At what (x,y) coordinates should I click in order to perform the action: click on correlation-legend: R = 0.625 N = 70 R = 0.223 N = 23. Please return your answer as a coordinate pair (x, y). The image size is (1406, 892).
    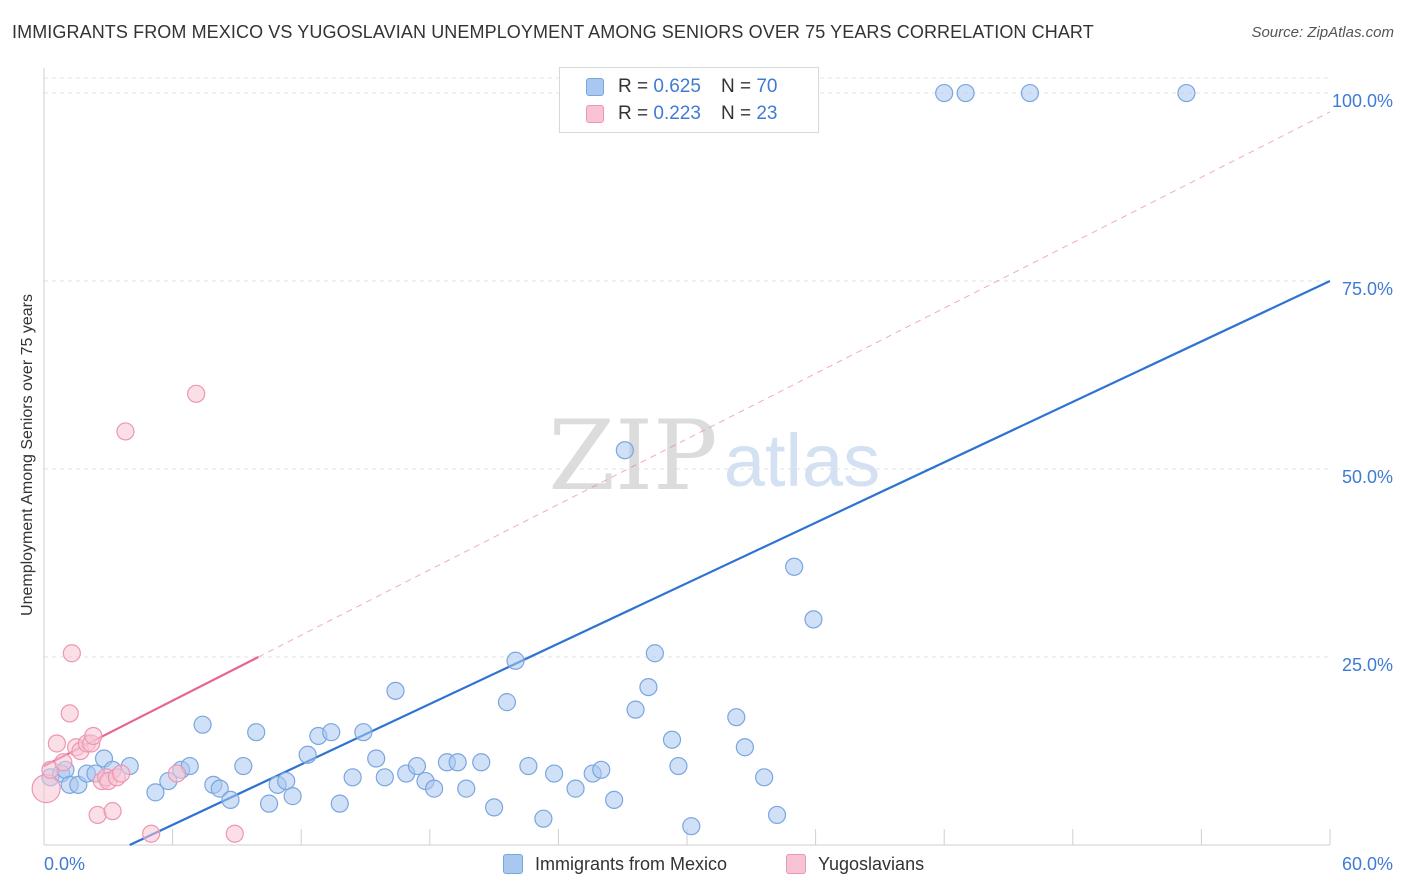
    Looking at the image, I should click on (689, 100).